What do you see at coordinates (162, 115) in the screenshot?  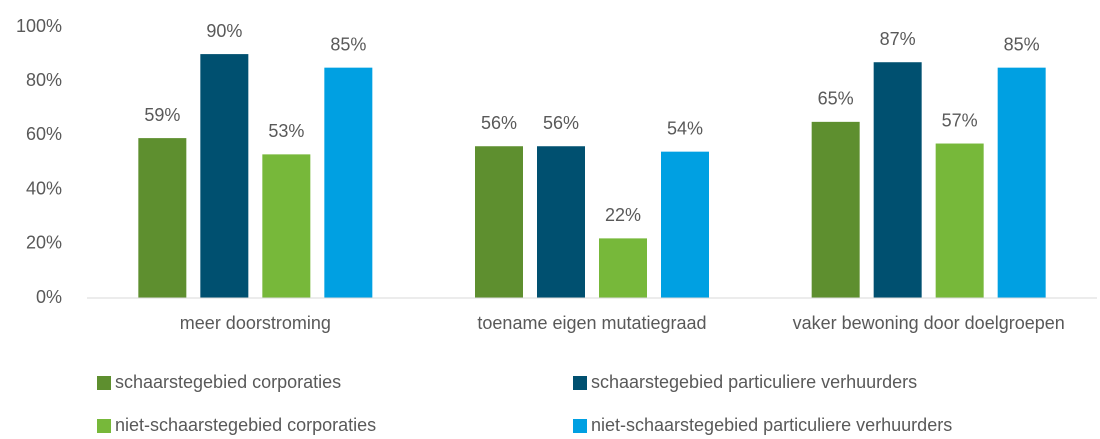 I see `value-label: 59%` at bounding box center [162, 115].